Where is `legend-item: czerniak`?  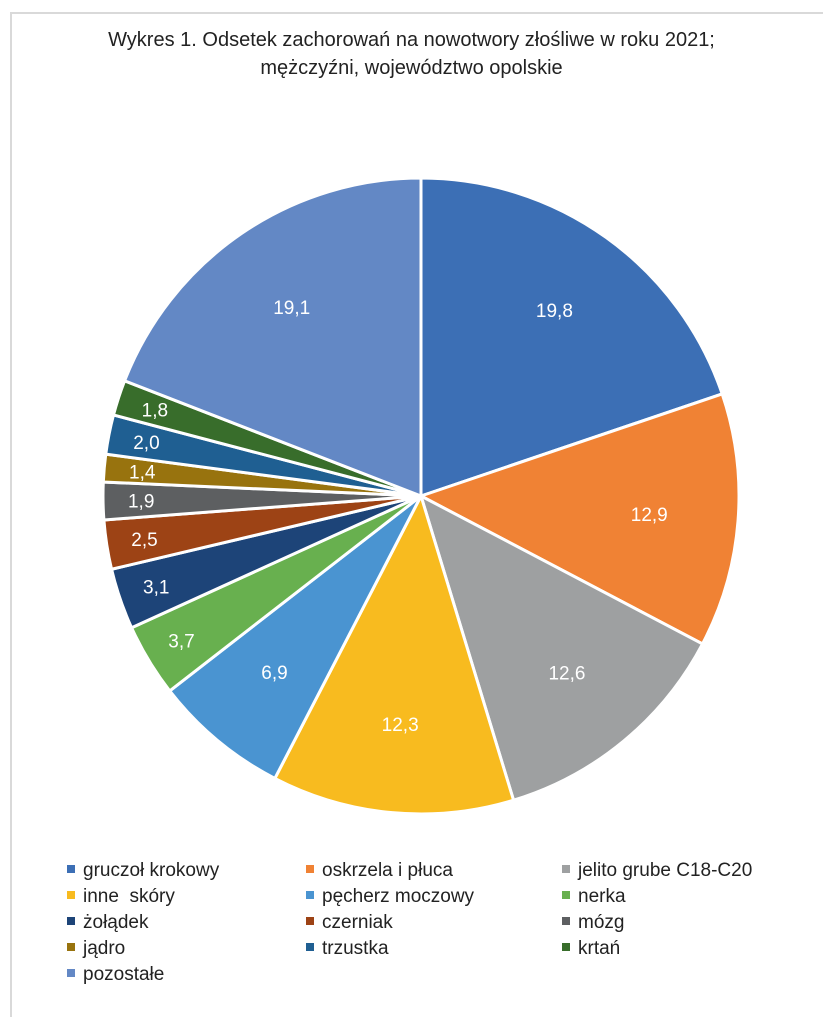
legend-item: czerniak is located at coordinates (349, 923).